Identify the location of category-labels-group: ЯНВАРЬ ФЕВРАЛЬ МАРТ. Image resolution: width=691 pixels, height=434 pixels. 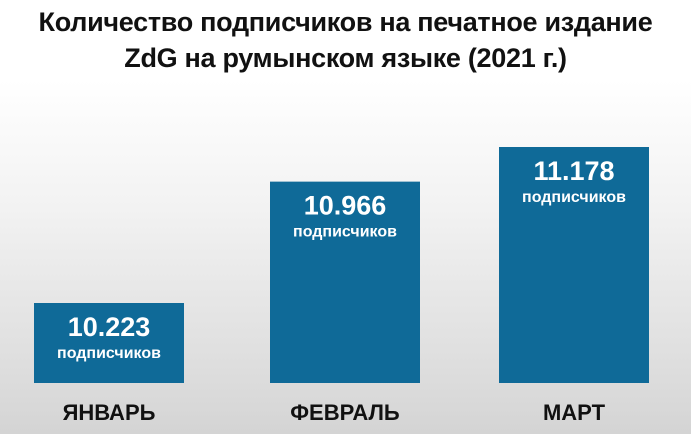
(334, 412).